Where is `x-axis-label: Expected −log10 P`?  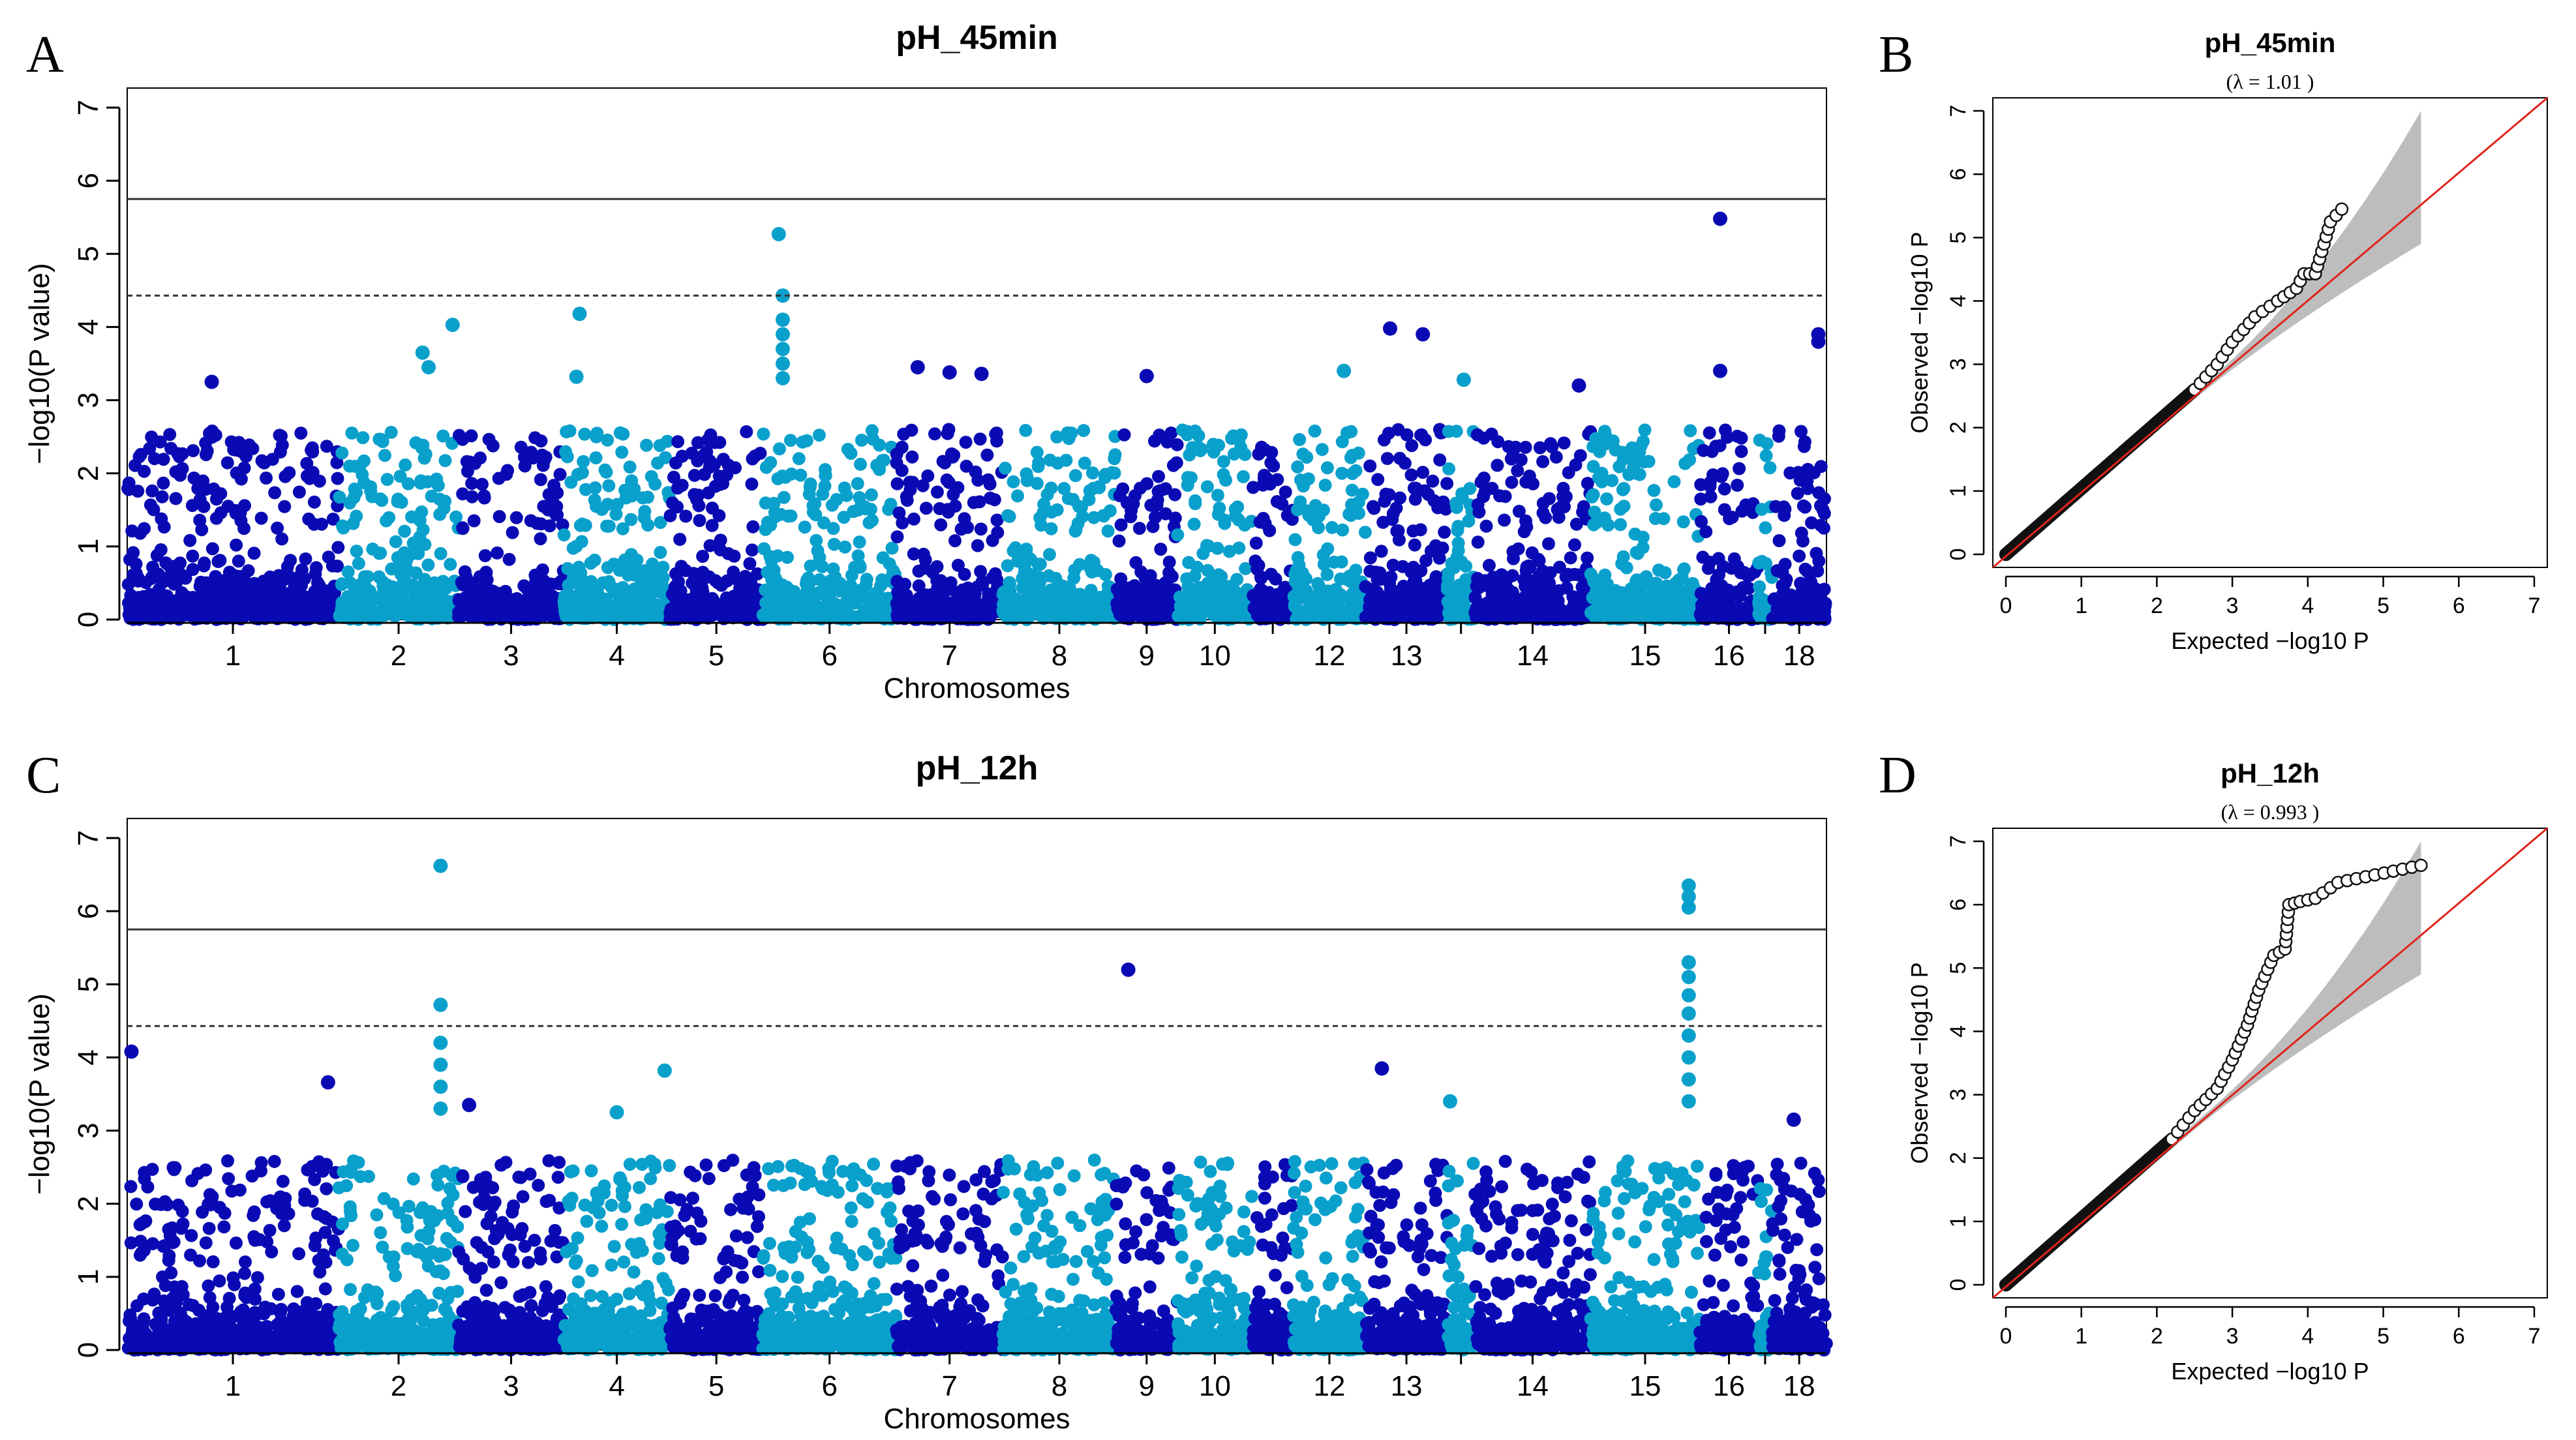 x-axis-label: Expected −log10 P is located at coordinates (2270, 640).